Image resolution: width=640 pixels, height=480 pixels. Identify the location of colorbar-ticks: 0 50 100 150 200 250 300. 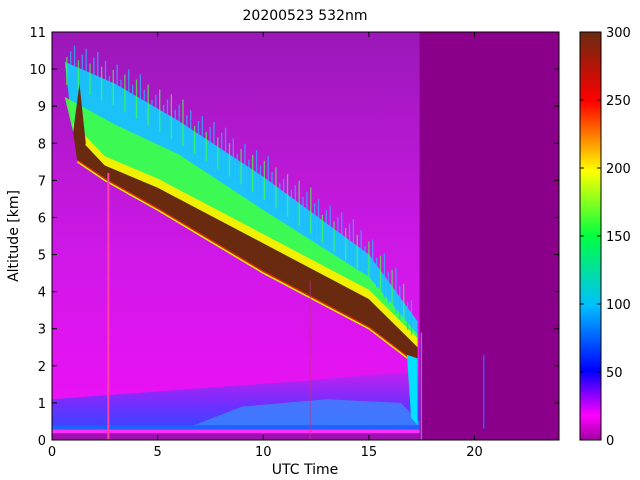
(605, 237).